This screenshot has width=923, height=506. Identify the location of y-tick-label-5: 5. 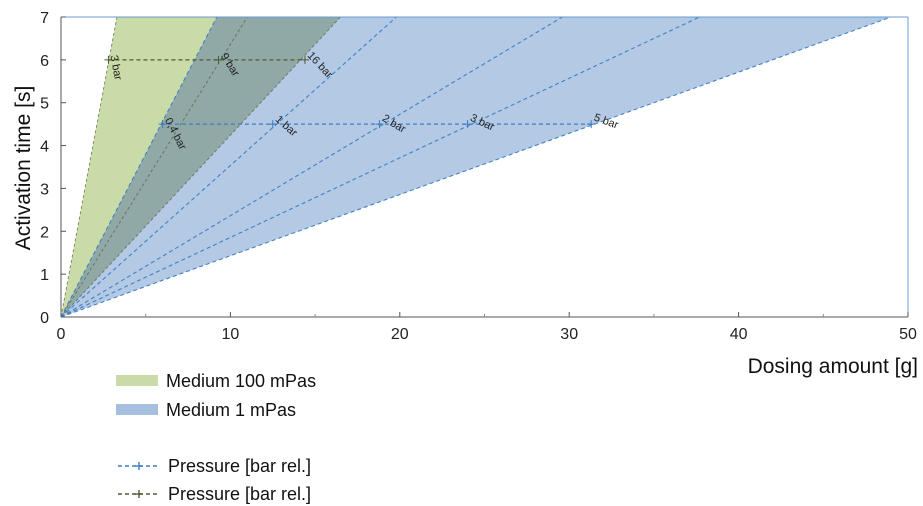
(44, 104).